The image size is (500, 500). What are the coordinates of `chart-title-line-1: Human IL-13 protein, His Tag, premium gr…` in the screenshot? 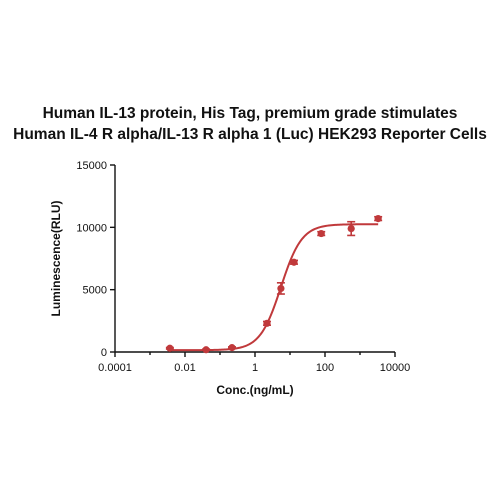 It's located at (250, 113).